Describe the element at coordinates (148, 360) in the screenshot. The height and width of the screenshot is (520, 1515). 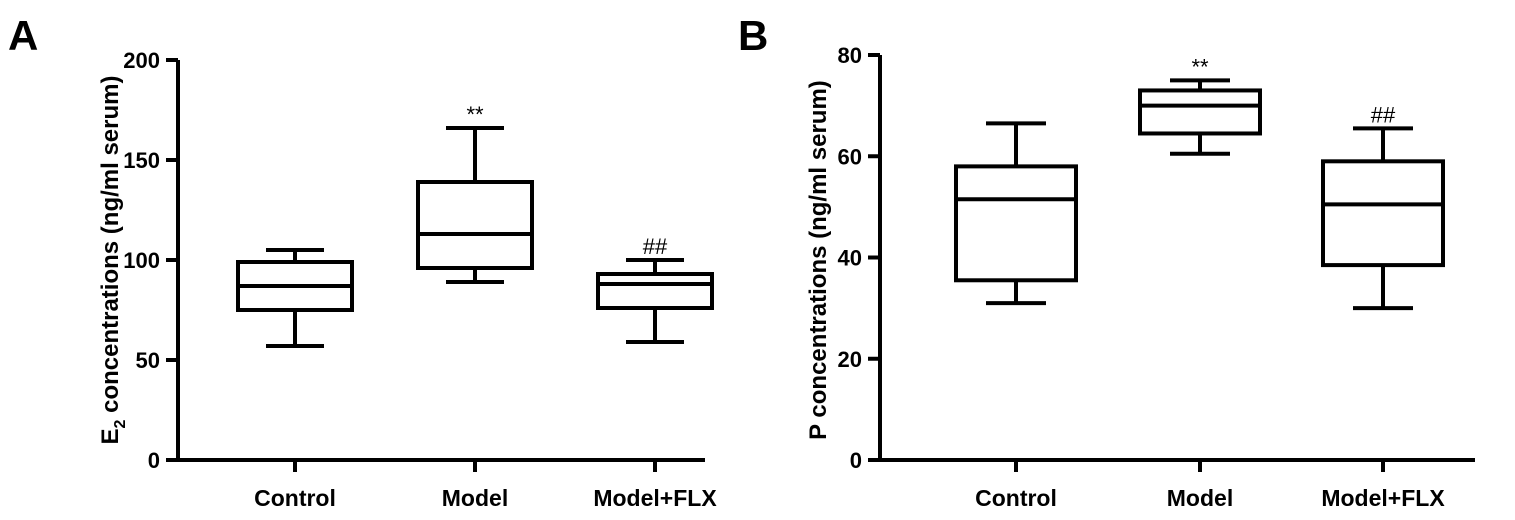
I see `y-tick-label: 50` at that location.